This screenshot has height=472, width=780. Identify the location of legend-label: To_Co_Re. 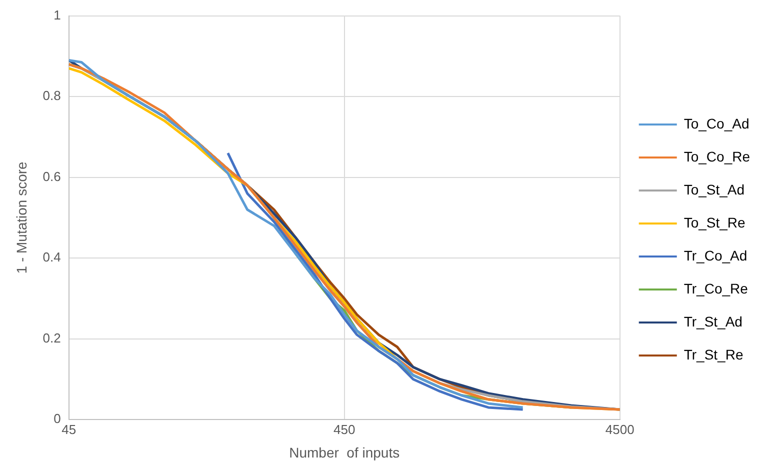
(717, 156).